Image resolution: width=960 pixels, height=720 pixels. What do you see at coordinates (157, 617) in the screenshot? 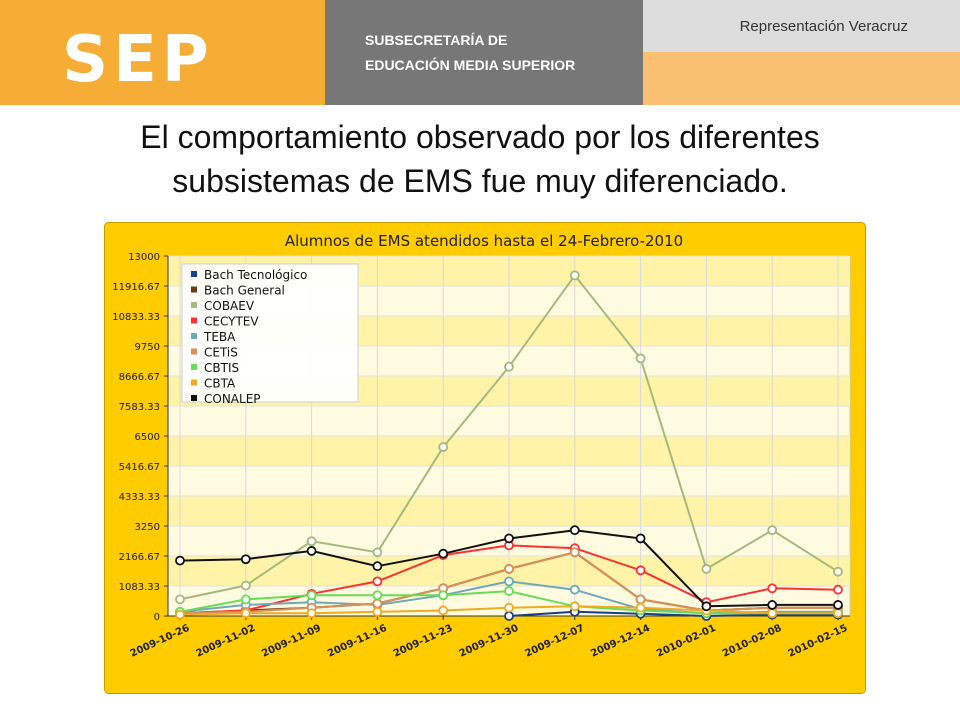
I see `y-tick-label: 0` at bounding box center [157, 617].